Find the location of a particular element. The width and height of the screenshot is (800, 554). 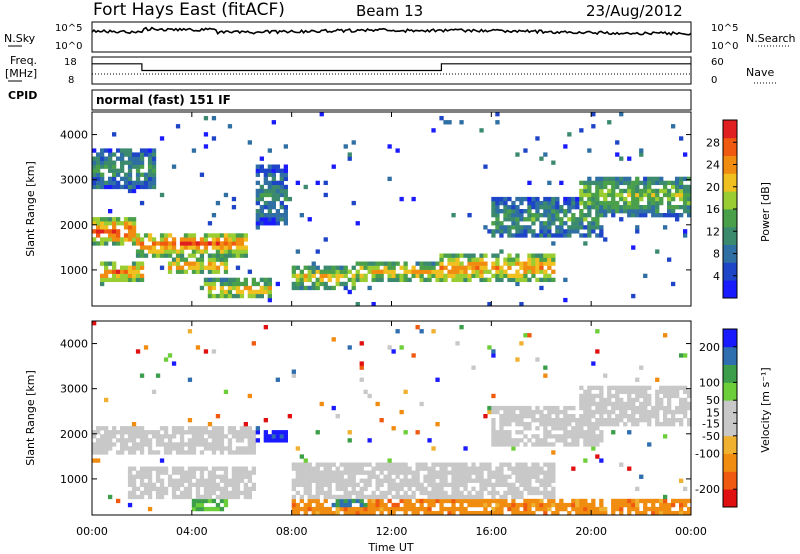

colorbar-swatch is located at coordinates (730, 129).